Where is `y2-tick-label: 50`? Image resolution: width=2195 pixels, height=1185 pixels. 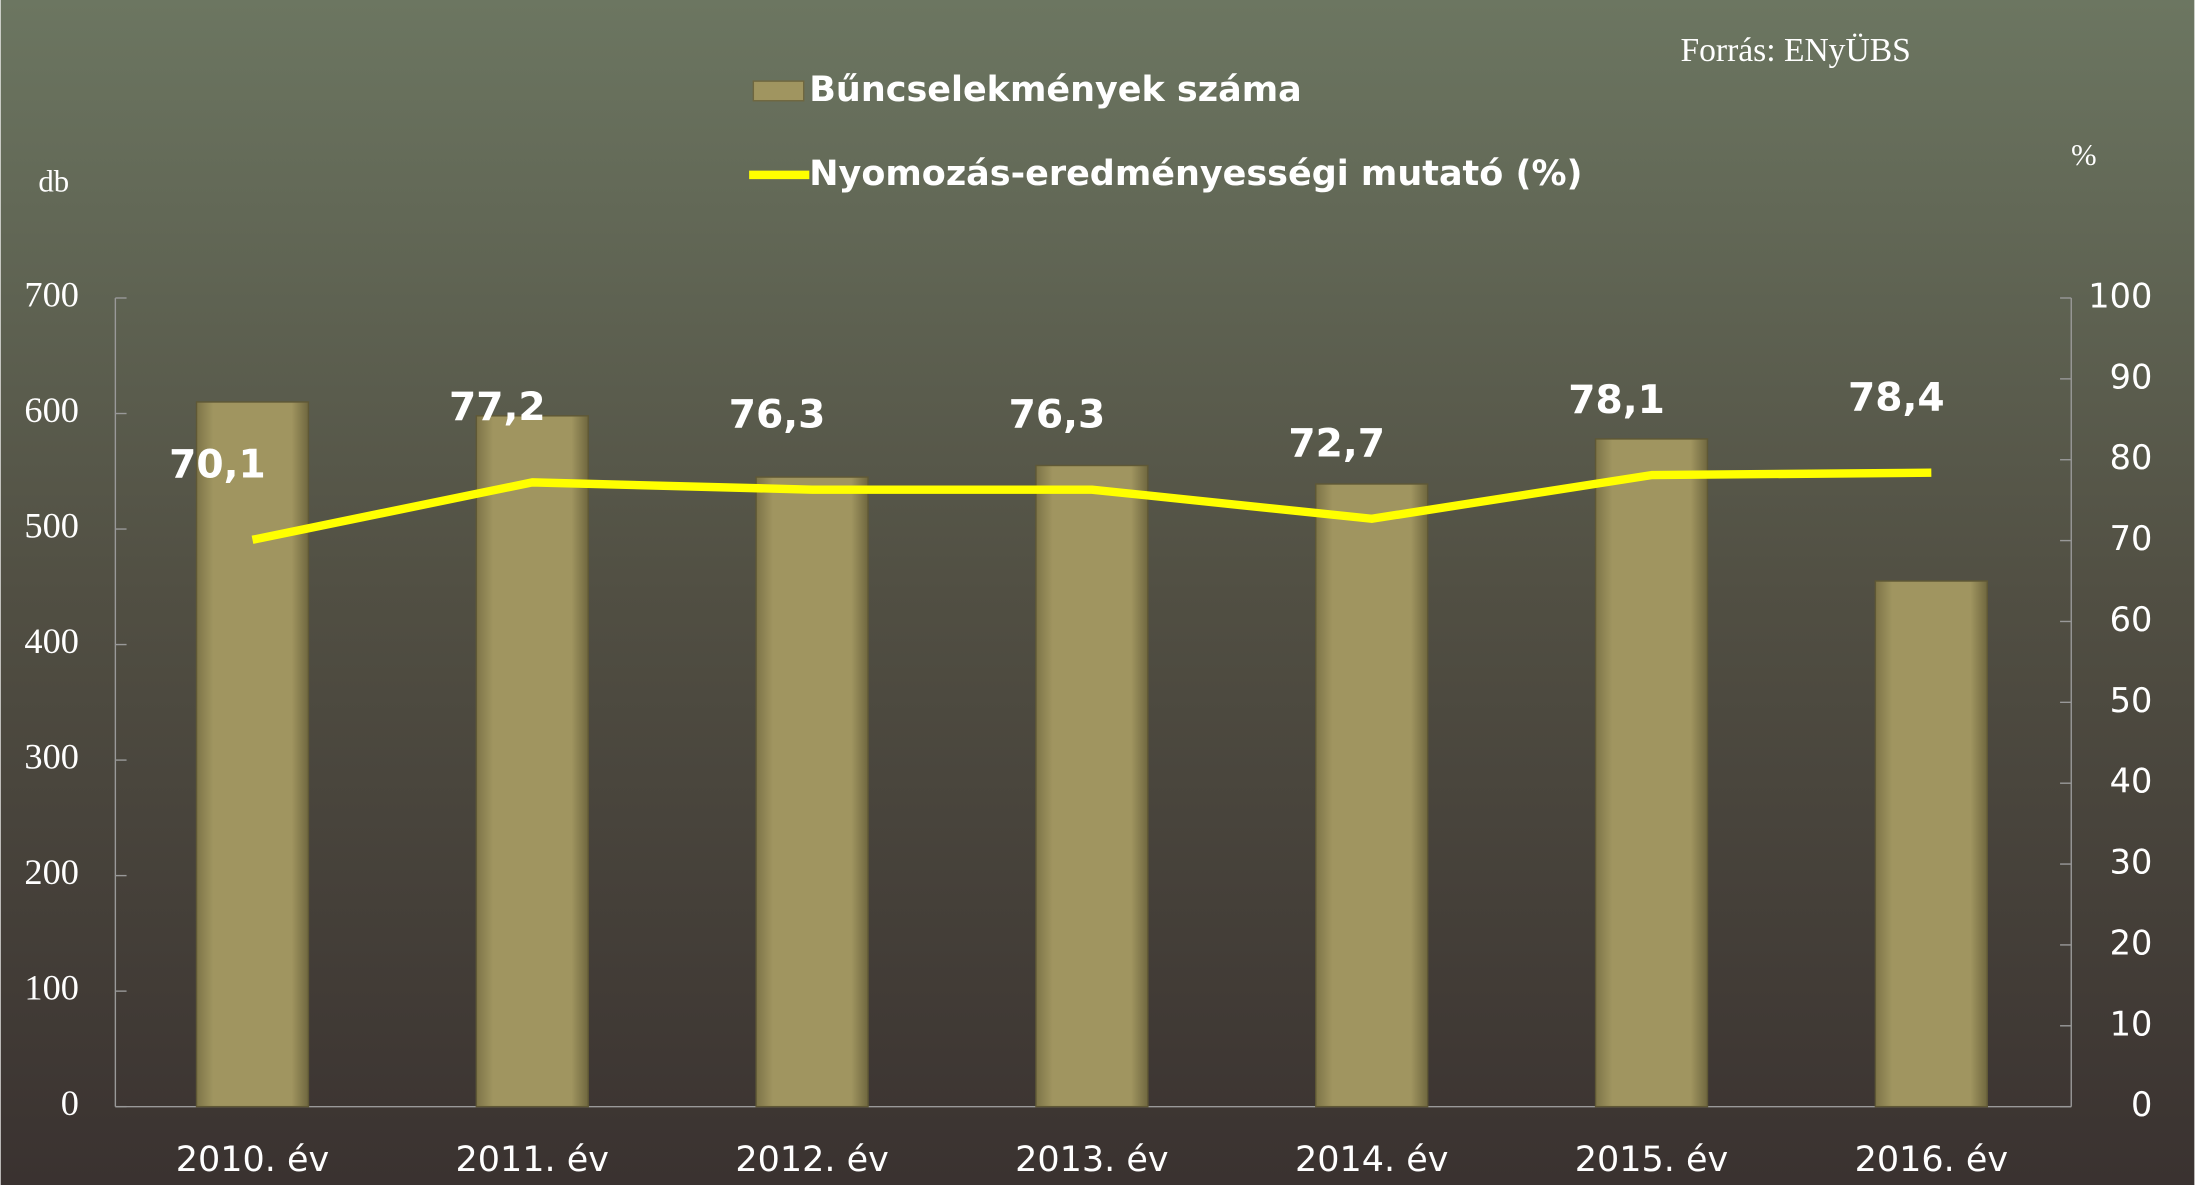 y2-tick-label: 50 is located at coordinates (2131, 700).